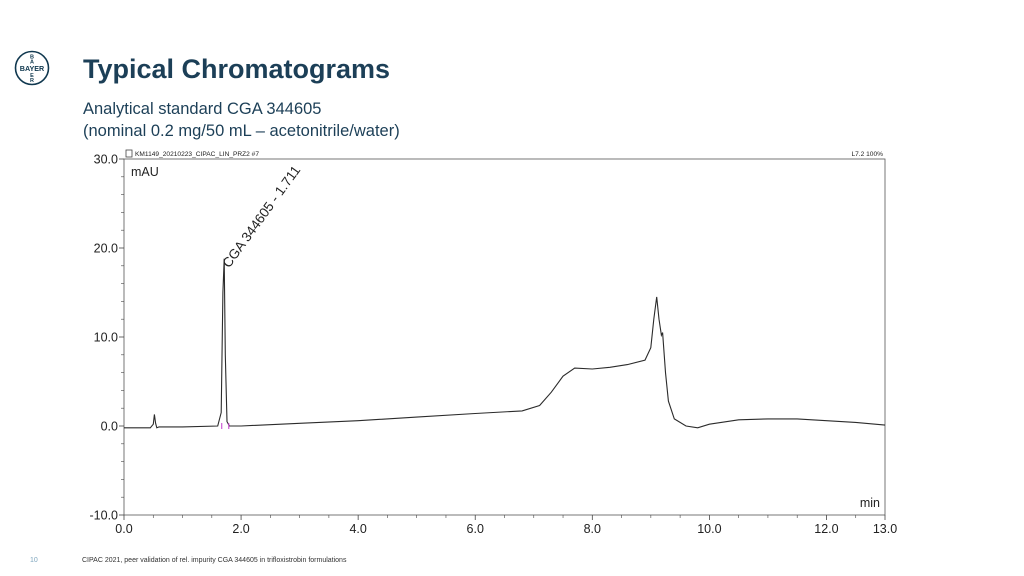  Describe the element at coordinates (145, 172) in the screenshot. I see `y-axis-unit-label: mAU` at that location.